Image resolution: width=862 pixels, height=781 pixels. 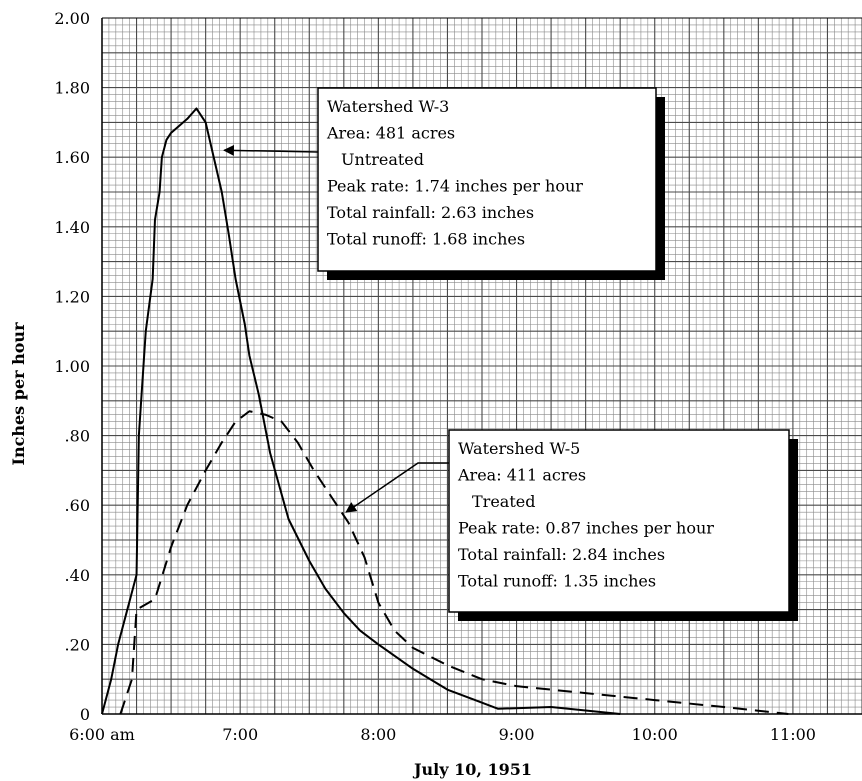 I want to click on y-tick-label: 1.20, so click(x=72, y=296).